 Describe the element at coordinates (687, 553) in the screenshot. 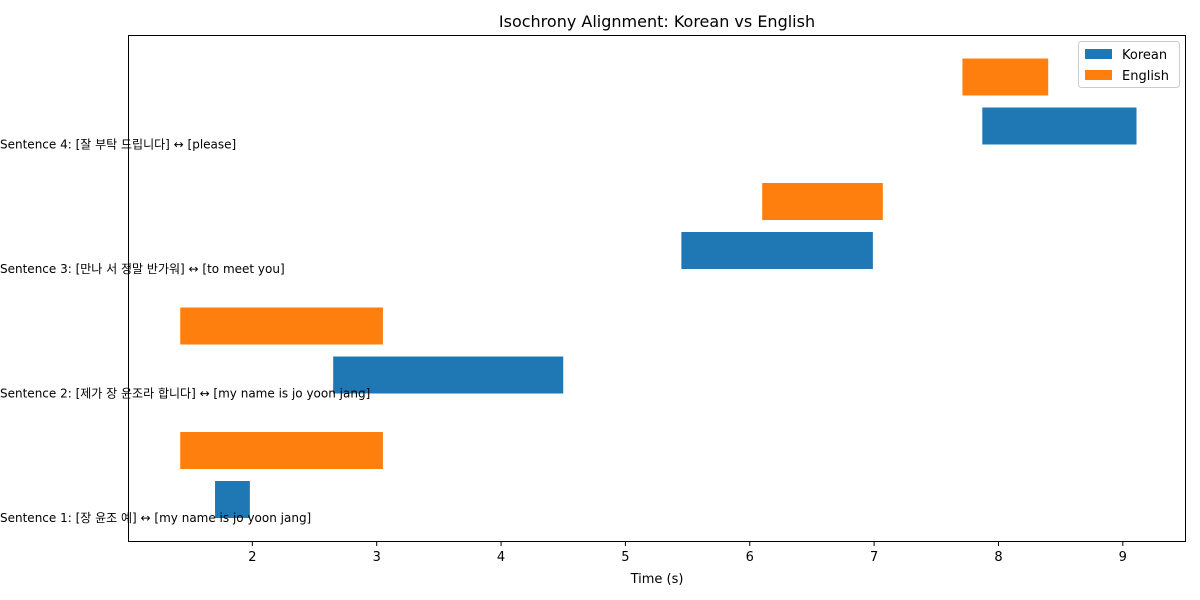

I see `x-axis: 2 3 4 5 6 7 8 9` at that location.